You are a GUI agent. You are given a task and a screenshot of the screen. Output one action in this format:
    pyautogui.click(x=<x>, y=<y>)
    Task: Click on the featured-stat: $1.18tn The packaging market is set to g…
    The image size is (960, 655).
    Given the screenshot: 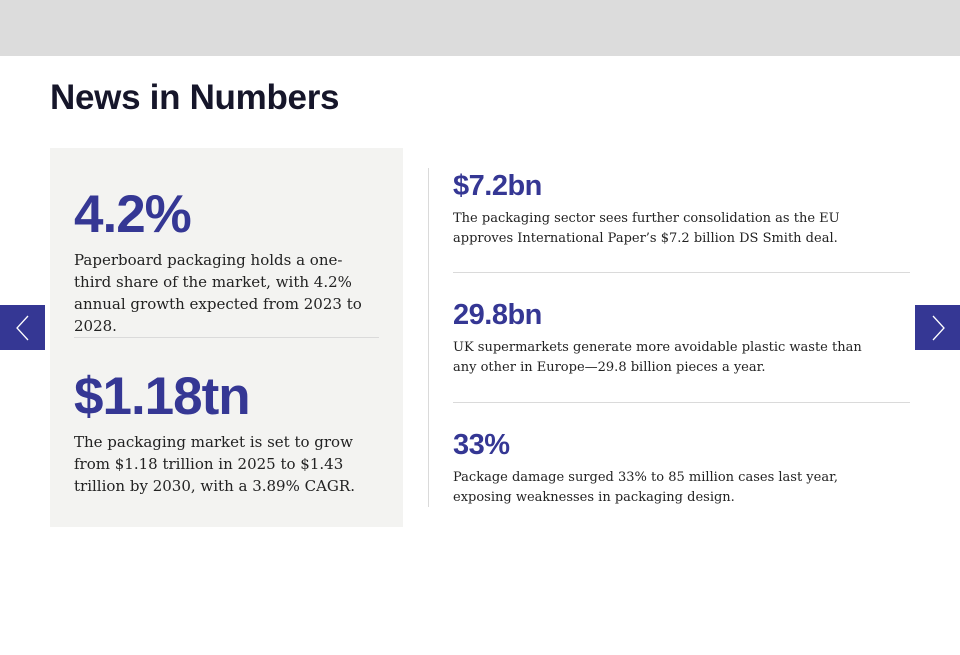 What is the action you would take?
    pyautogui.click(x=224, y=433)
    